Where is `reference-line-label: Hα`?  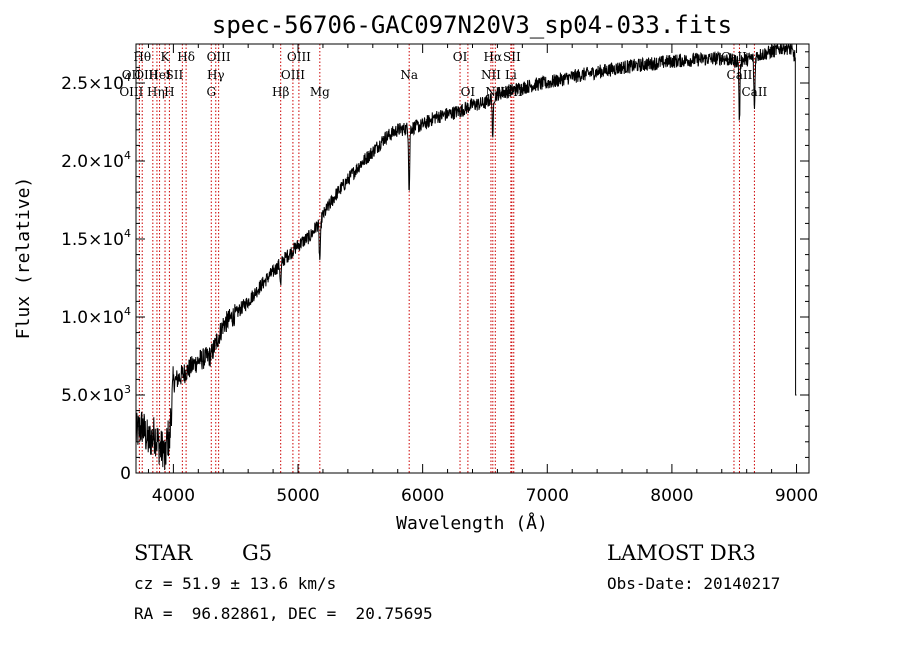 reference-line-label: Hα is located at coordinates (493, 57).